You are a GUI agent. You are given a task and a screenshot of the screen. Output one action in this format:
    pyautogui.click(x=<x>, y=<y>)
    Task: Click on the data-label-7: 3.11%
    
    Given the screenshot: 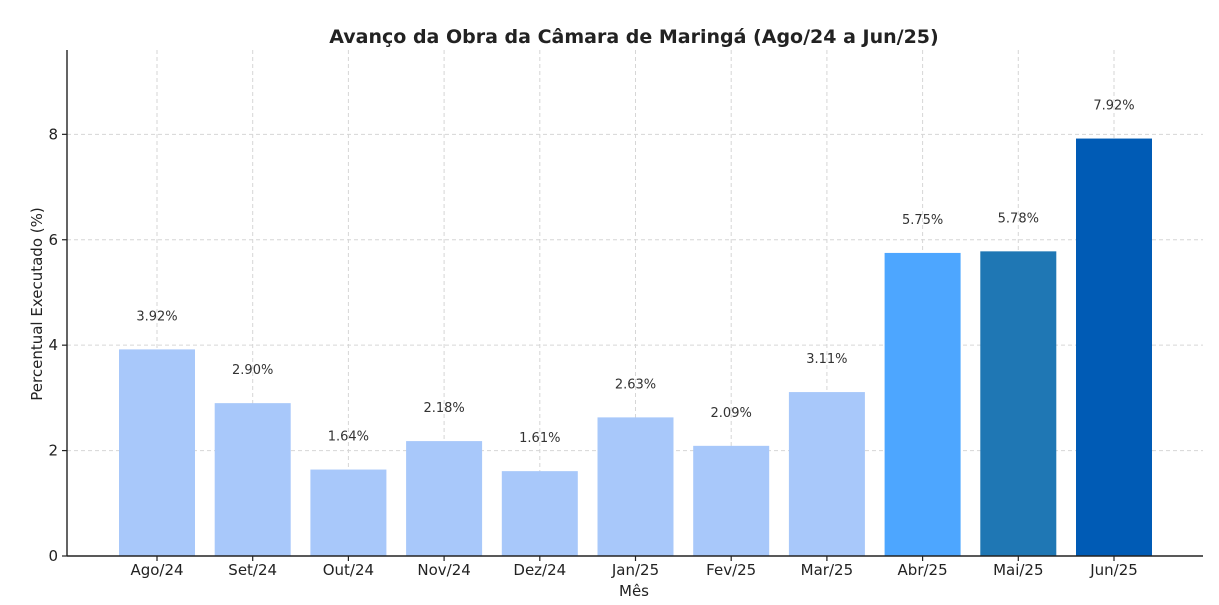 What is the action you would take?
    pyautogui.click(x=826, y=359)
    